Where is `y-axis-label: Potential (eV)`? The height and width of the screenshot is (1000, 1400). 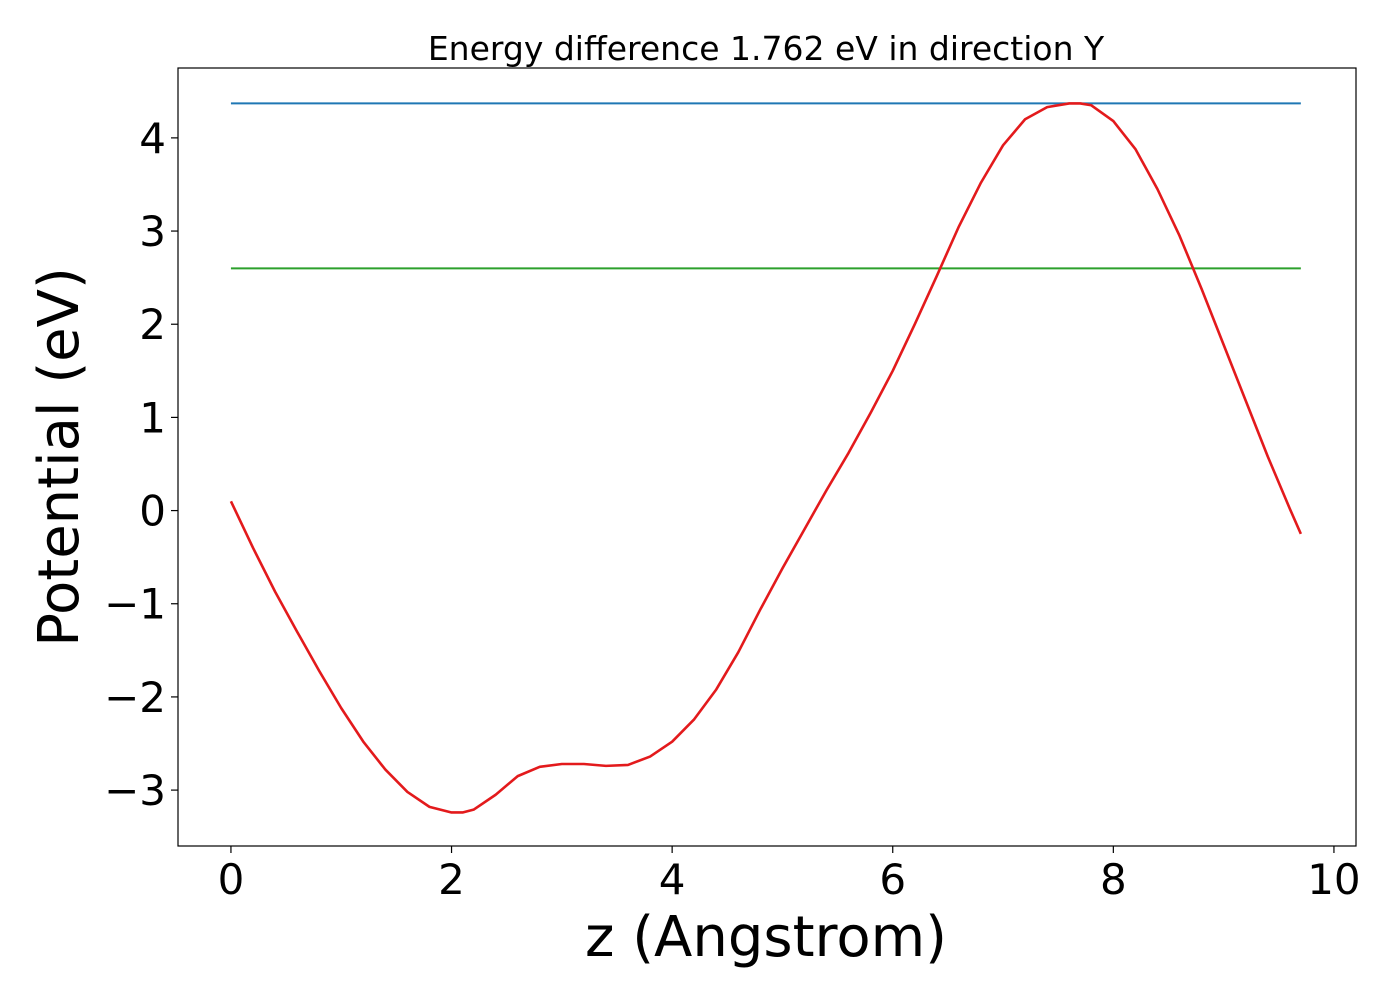
y-axis-label: Potential (eV) is located at coordinates (59, 457).